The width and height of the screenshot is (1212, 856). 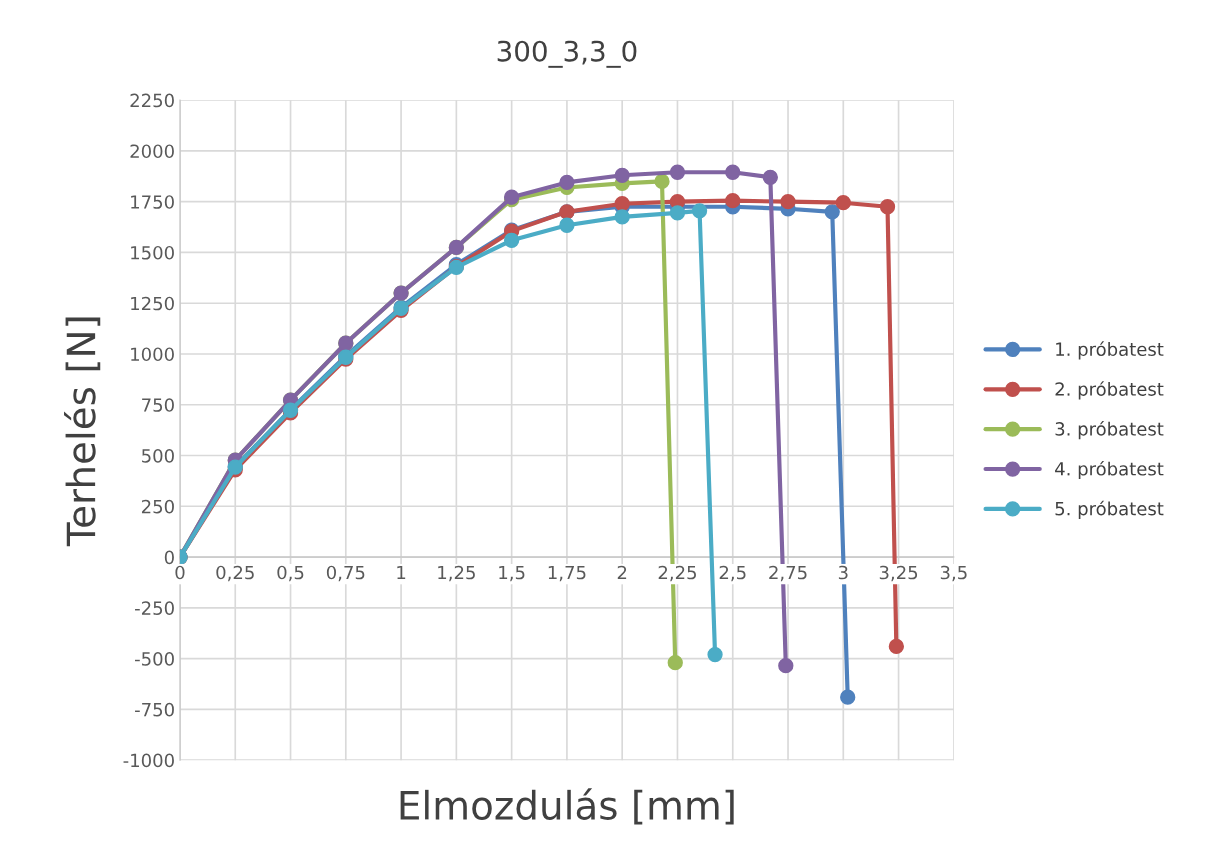 What do you see at coordinates (1109, 470) in the screenshot?
I see `legend-label: 4. próbatest` at bounding box center [1109, 470].